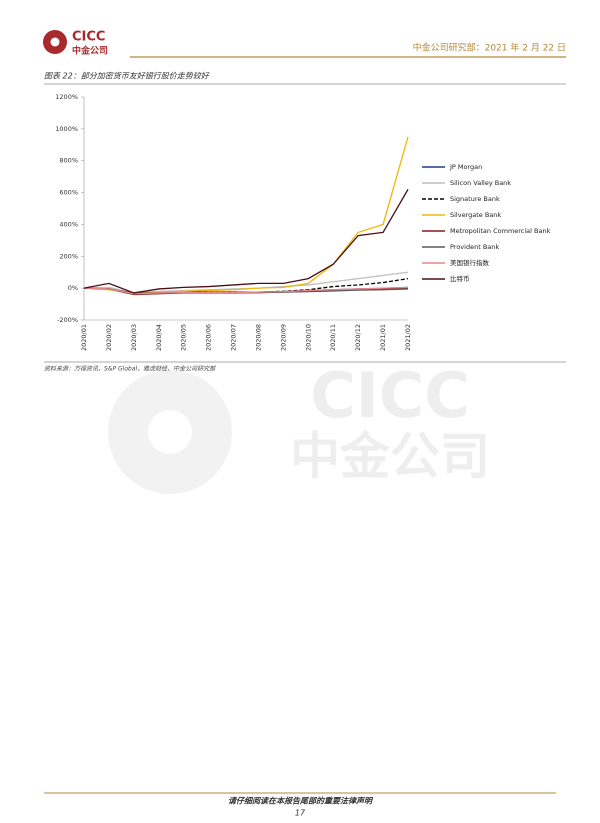 This screenshot has width=600, height=823. I want to click on watermark: CICC, so click(390, 395).